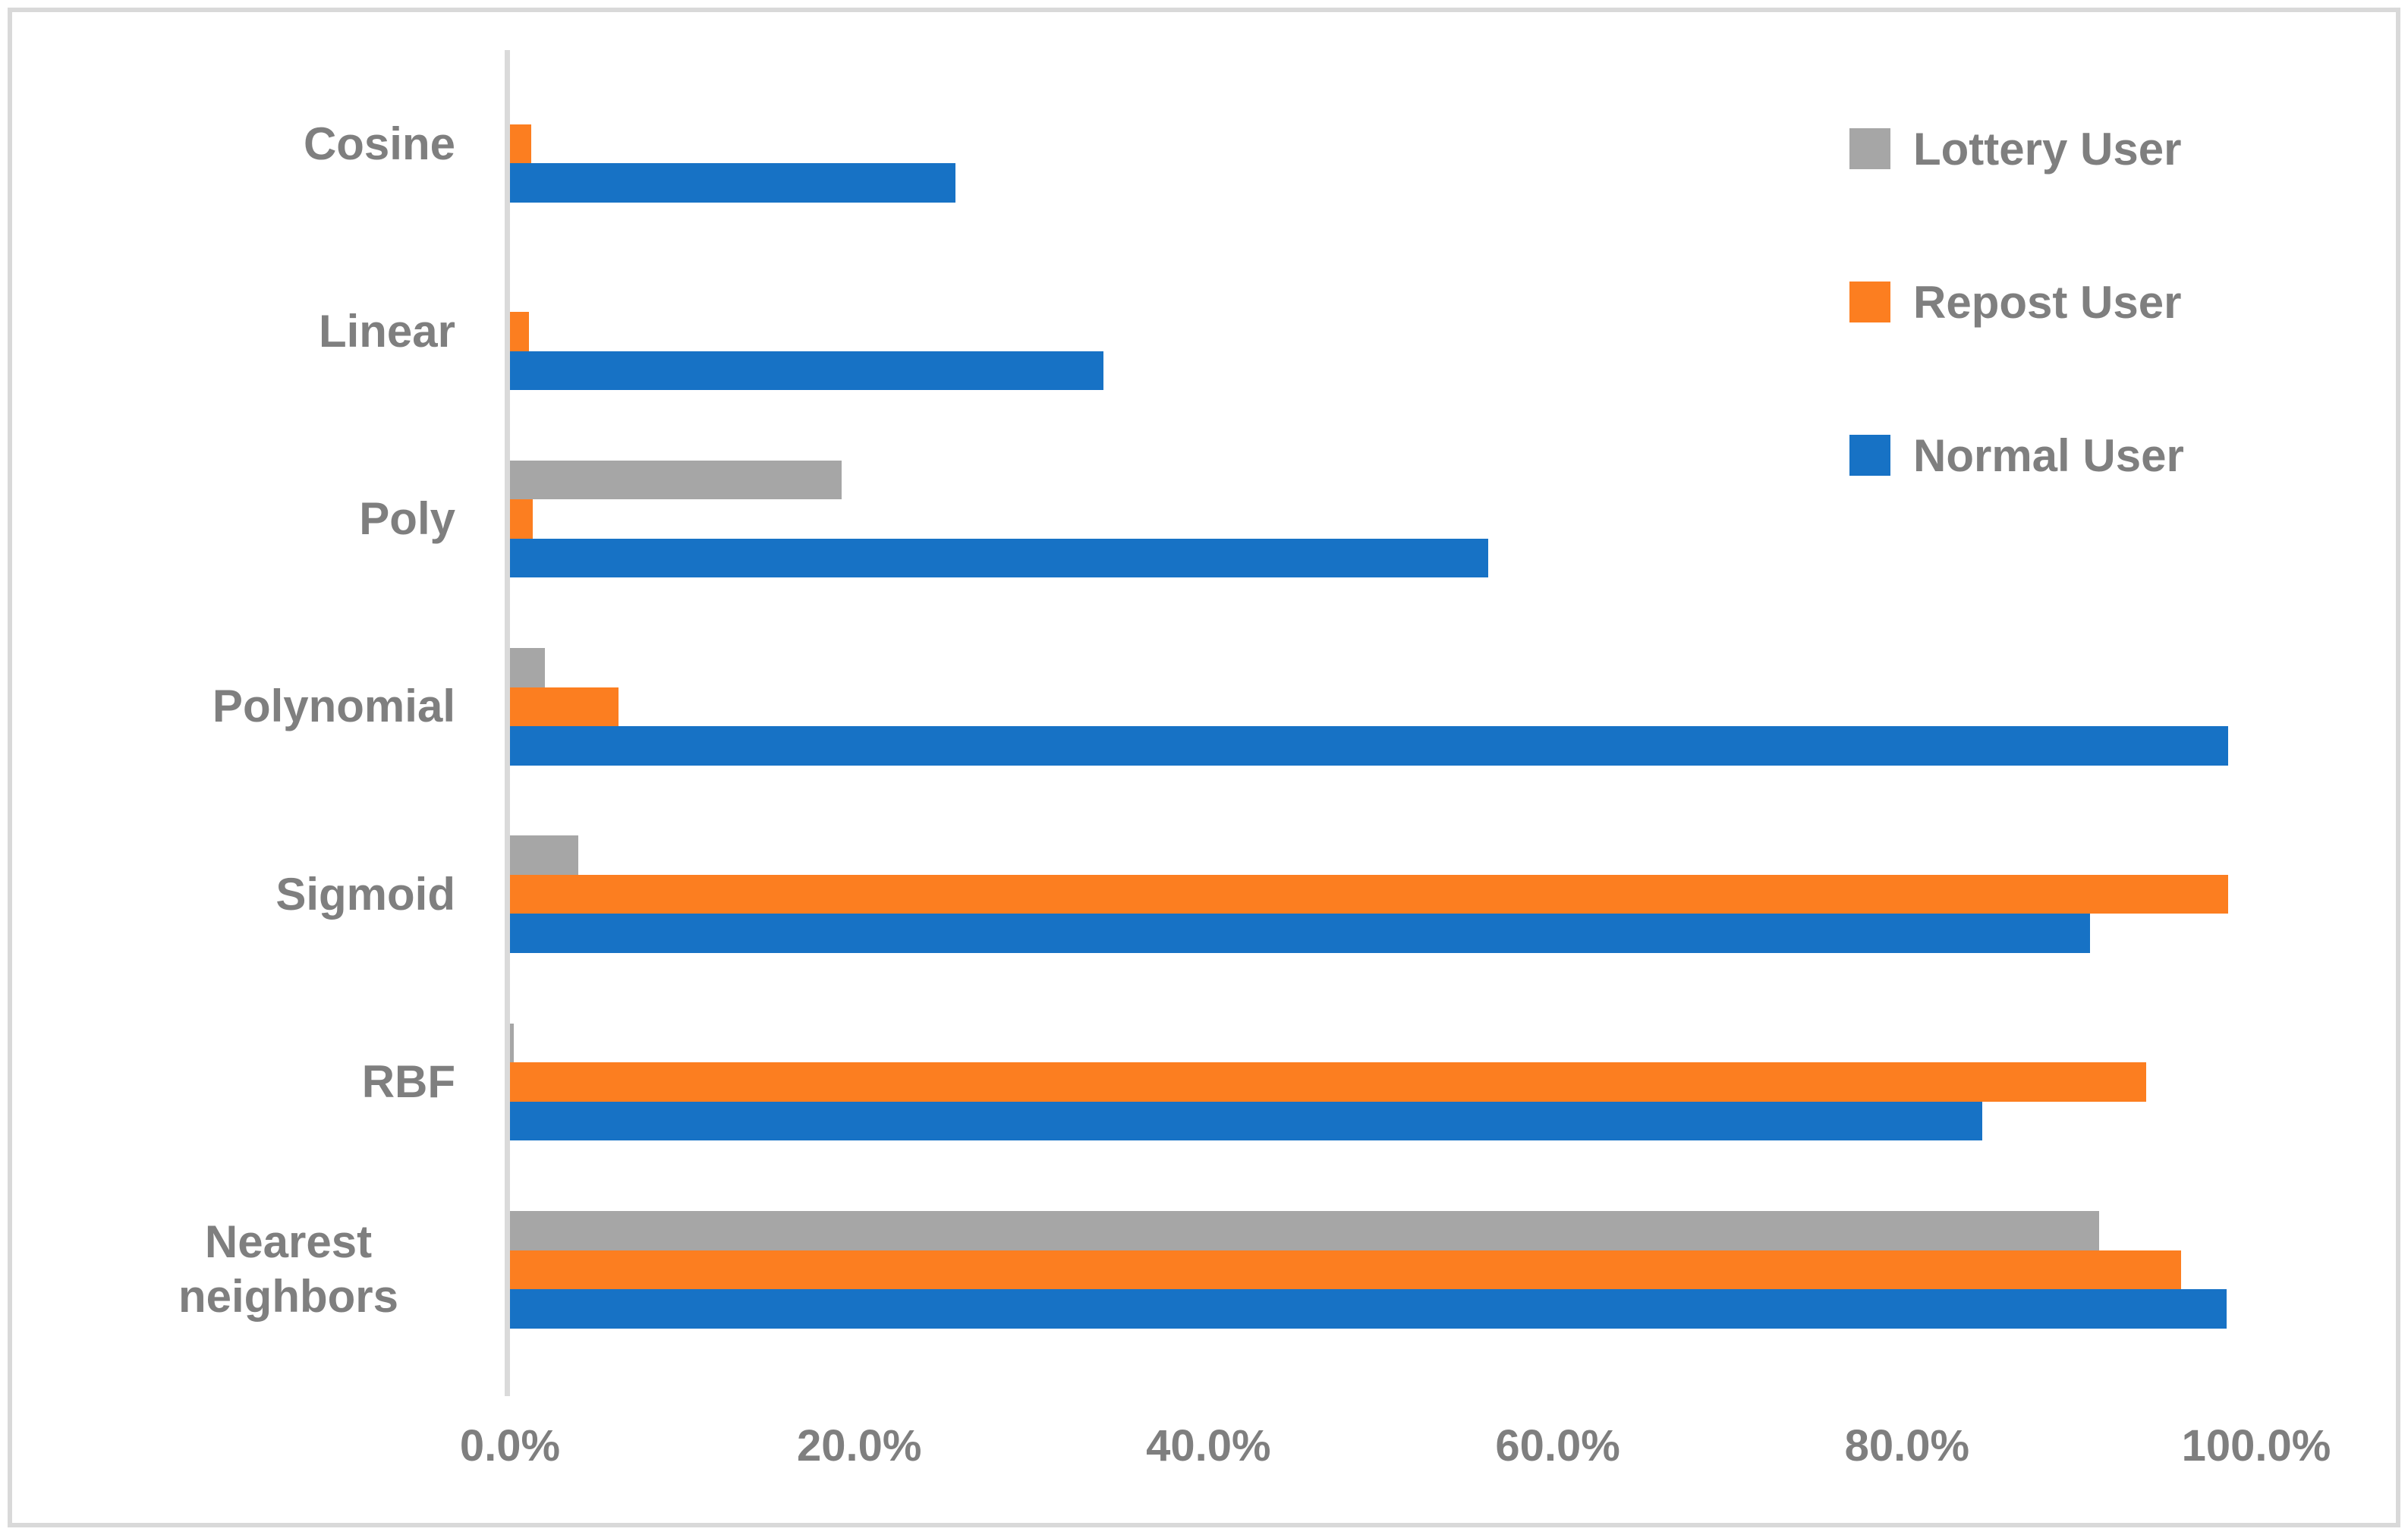 Image resolution: width=2408 pixels, height=1535 pixels. I want to click on bar-repost-user-cosine, so click(520, 144).